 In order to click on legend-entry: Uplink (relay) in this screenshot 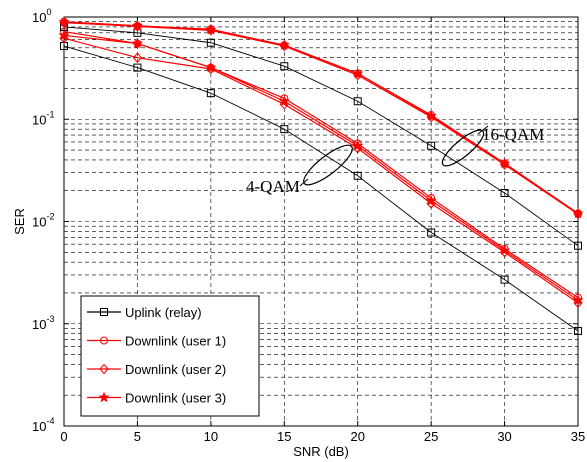, I will do `click(144, 312)`.